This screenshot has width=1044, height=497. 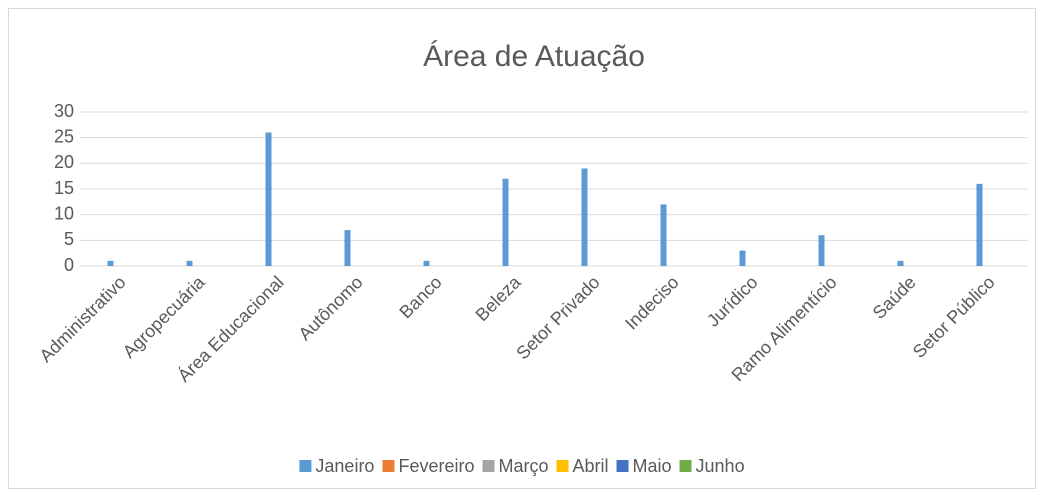 What do you see at coordinates (523, 466) in the screenshot?
I see `legend-label: Março` at bounding box center [523, 466].